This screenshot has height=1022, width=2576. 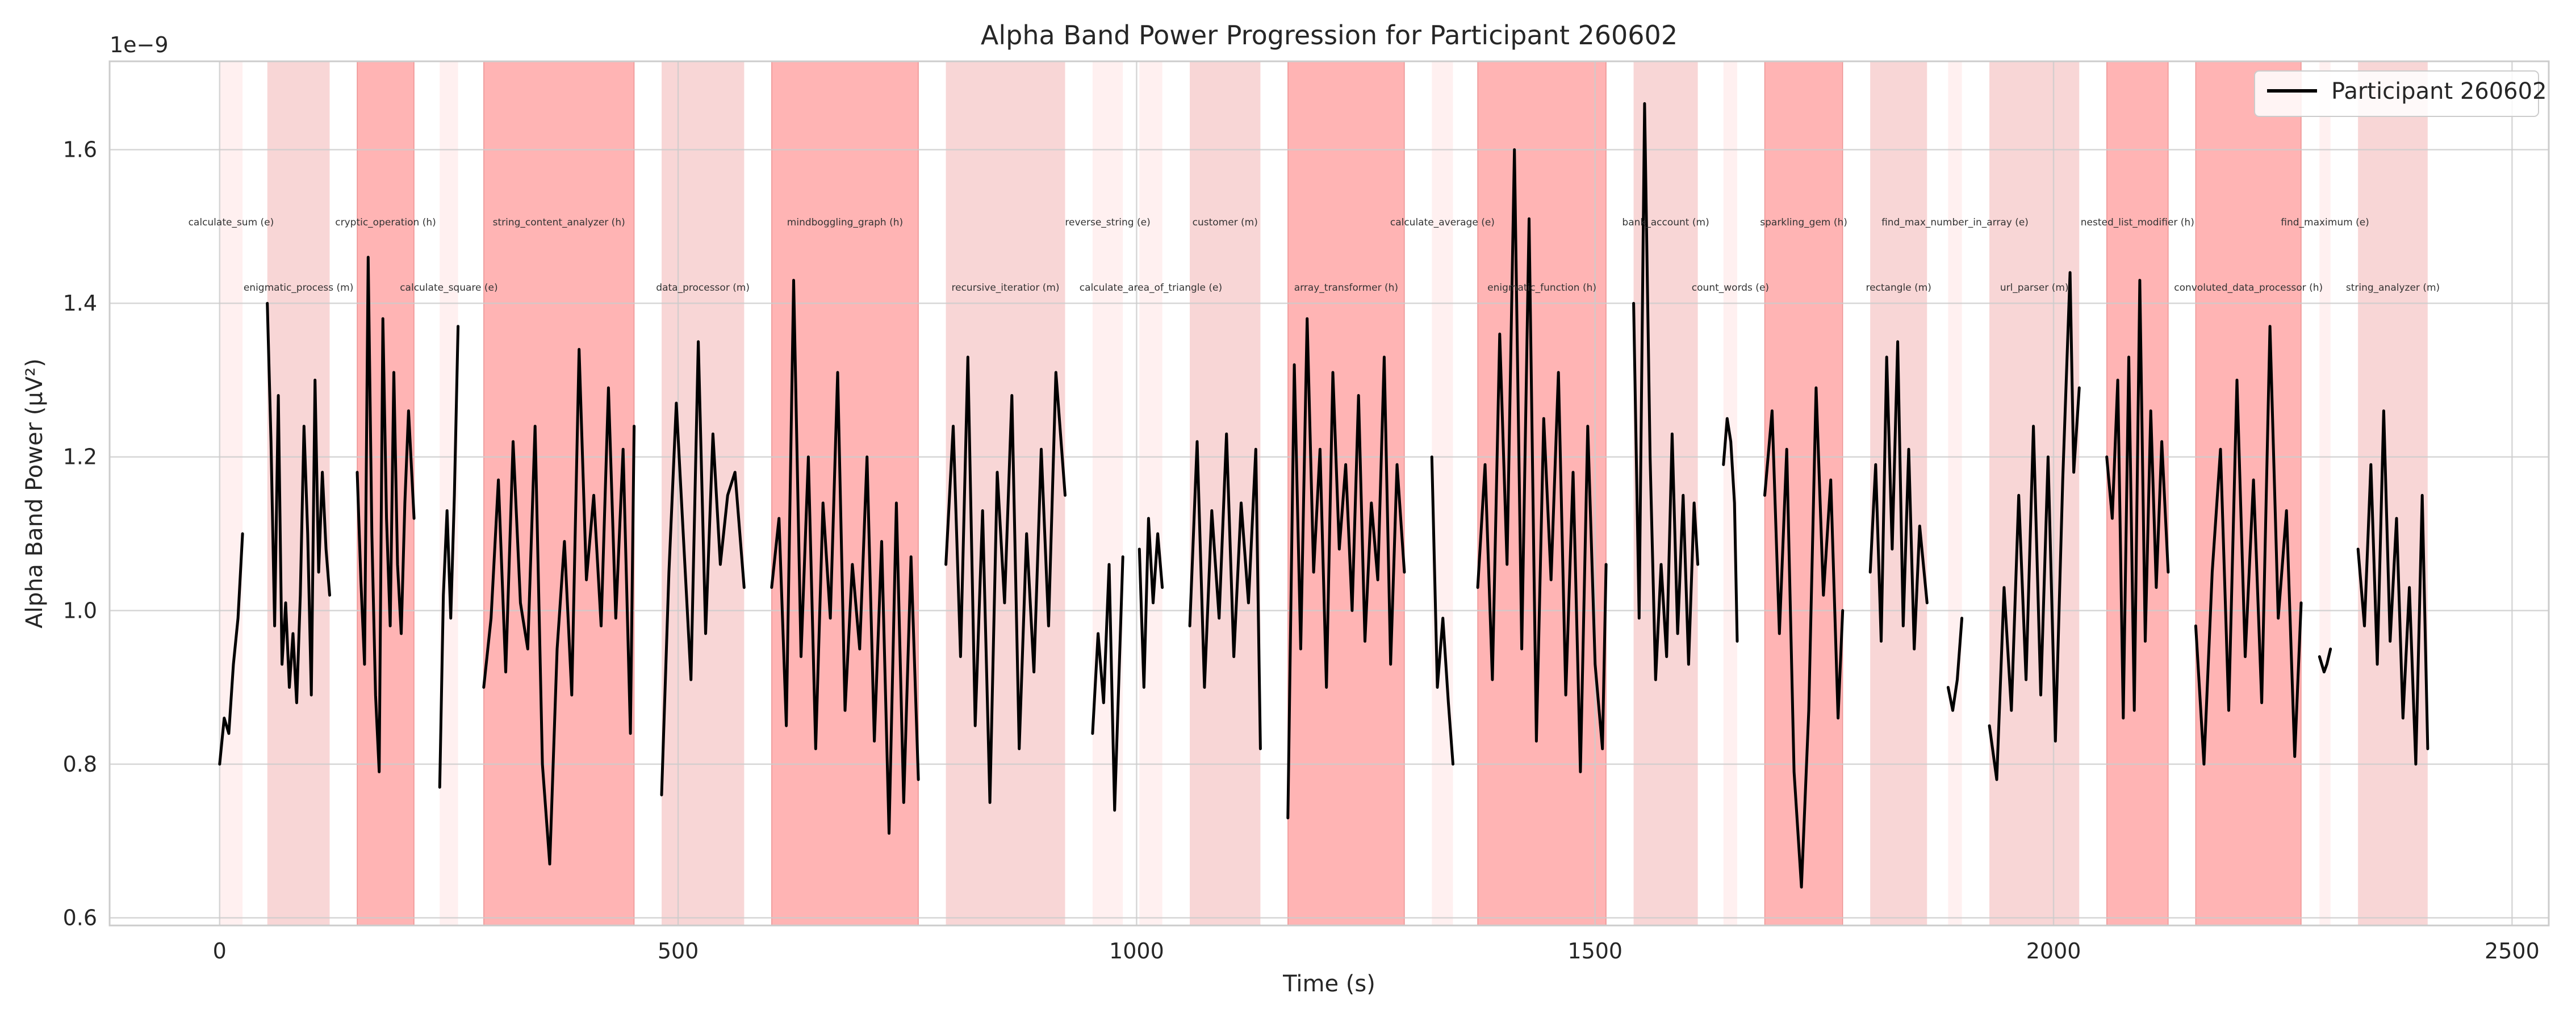 What do you see at coordinates (1955, 223) in the screenshot?
I see `task-label-18: find_max_number_in_array (e)` at bounding box center [1955, 223].